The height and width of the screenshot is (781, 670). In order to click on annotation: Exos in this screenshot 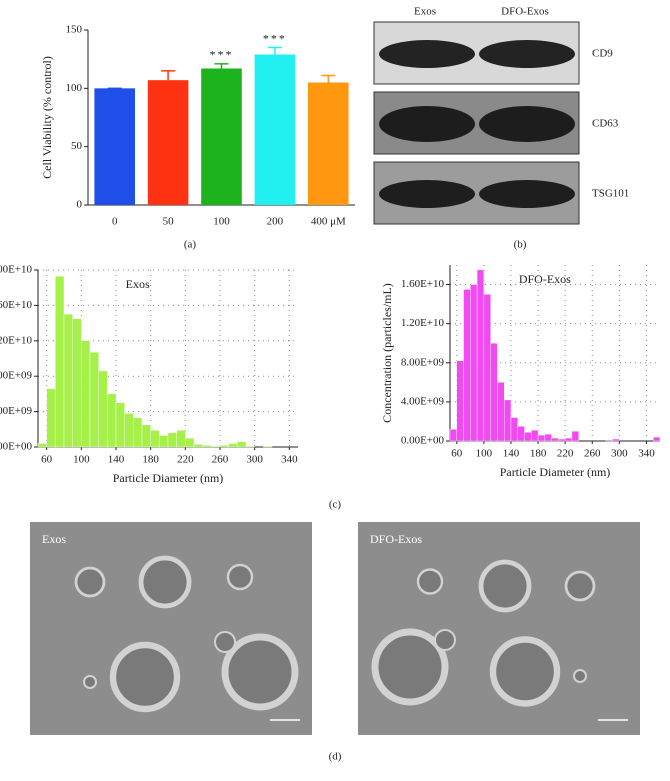, I will do `click(138, 284)`.